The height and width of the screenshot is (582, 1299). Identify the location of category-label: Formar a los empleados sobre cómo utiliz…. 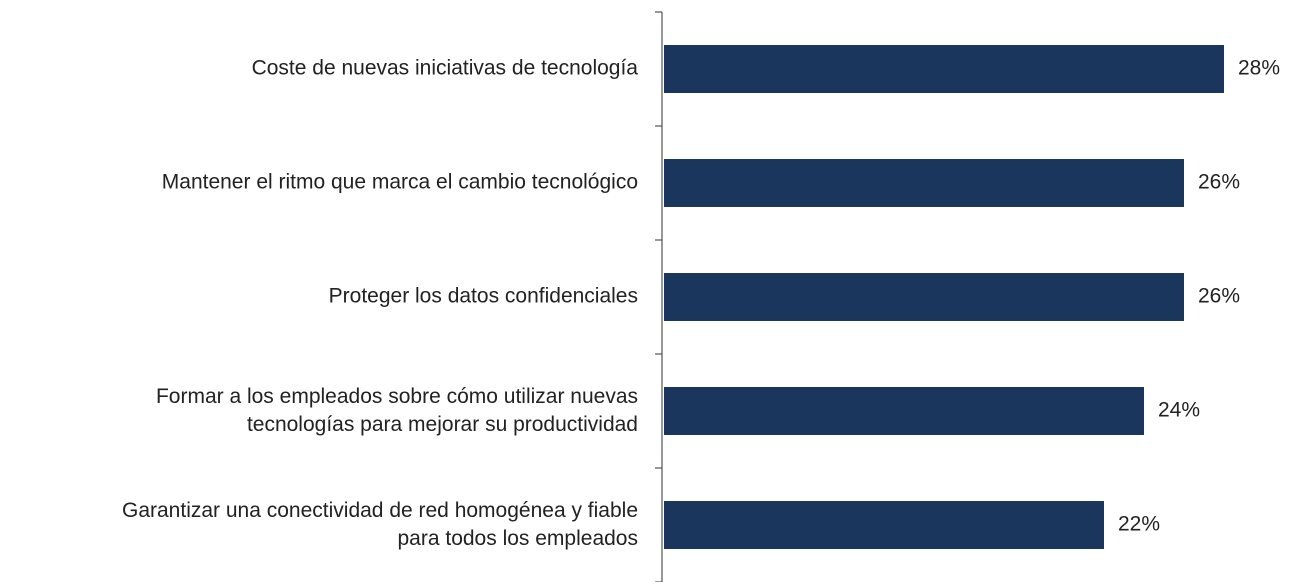
(397, 410).